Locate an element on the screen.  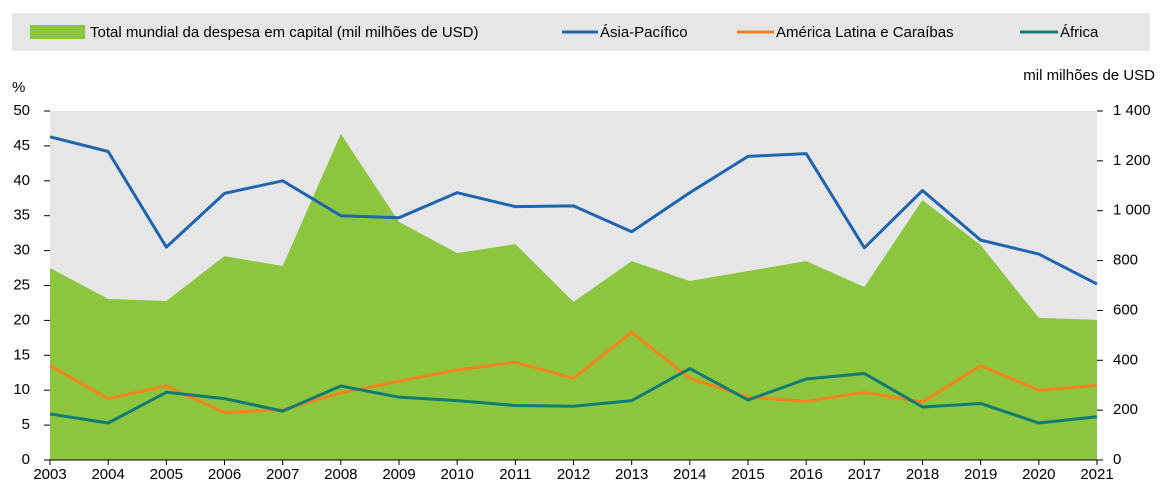
x-tick-label: 2005 is located at coordinates (166, 474).